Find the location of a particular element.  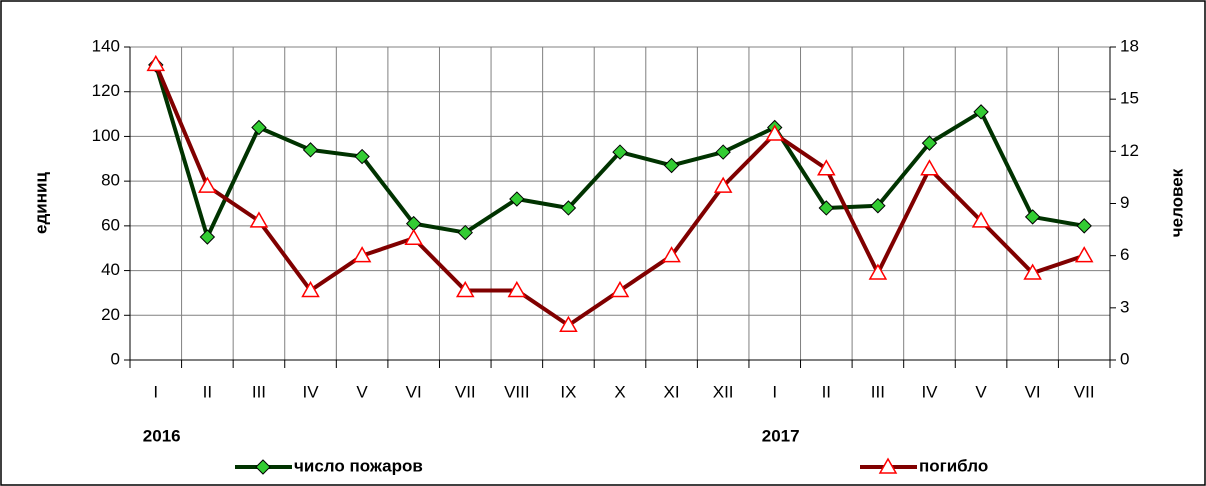

y-tick-label: 0 is located at coordinates (115, 358).